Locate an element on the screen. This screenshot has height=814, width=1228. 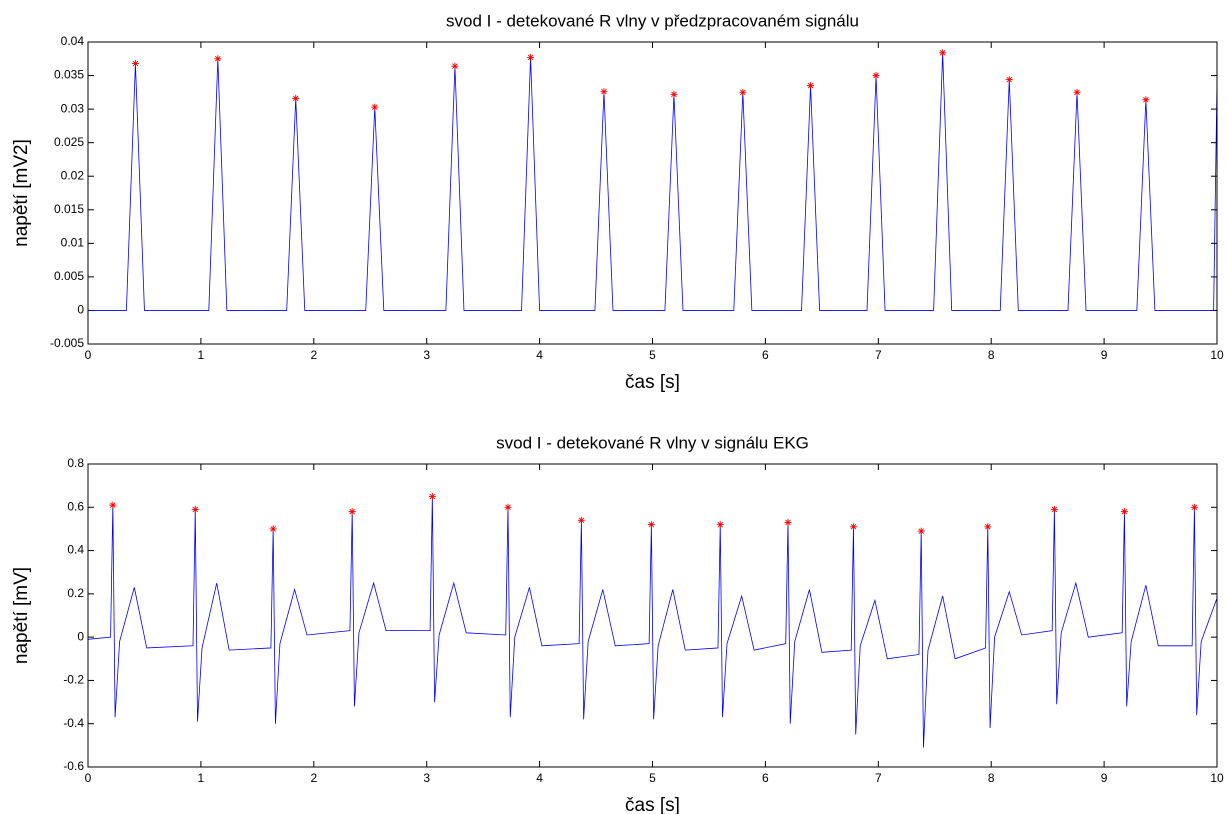
y-tick-label: -0.6 is located at coordinates (73, 766).